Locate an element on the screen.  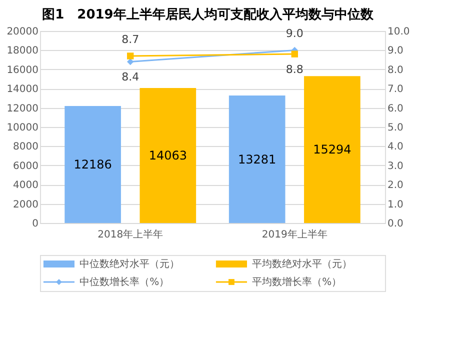
y2-tick-label: 6.0 is located at coordinates (396, 108).